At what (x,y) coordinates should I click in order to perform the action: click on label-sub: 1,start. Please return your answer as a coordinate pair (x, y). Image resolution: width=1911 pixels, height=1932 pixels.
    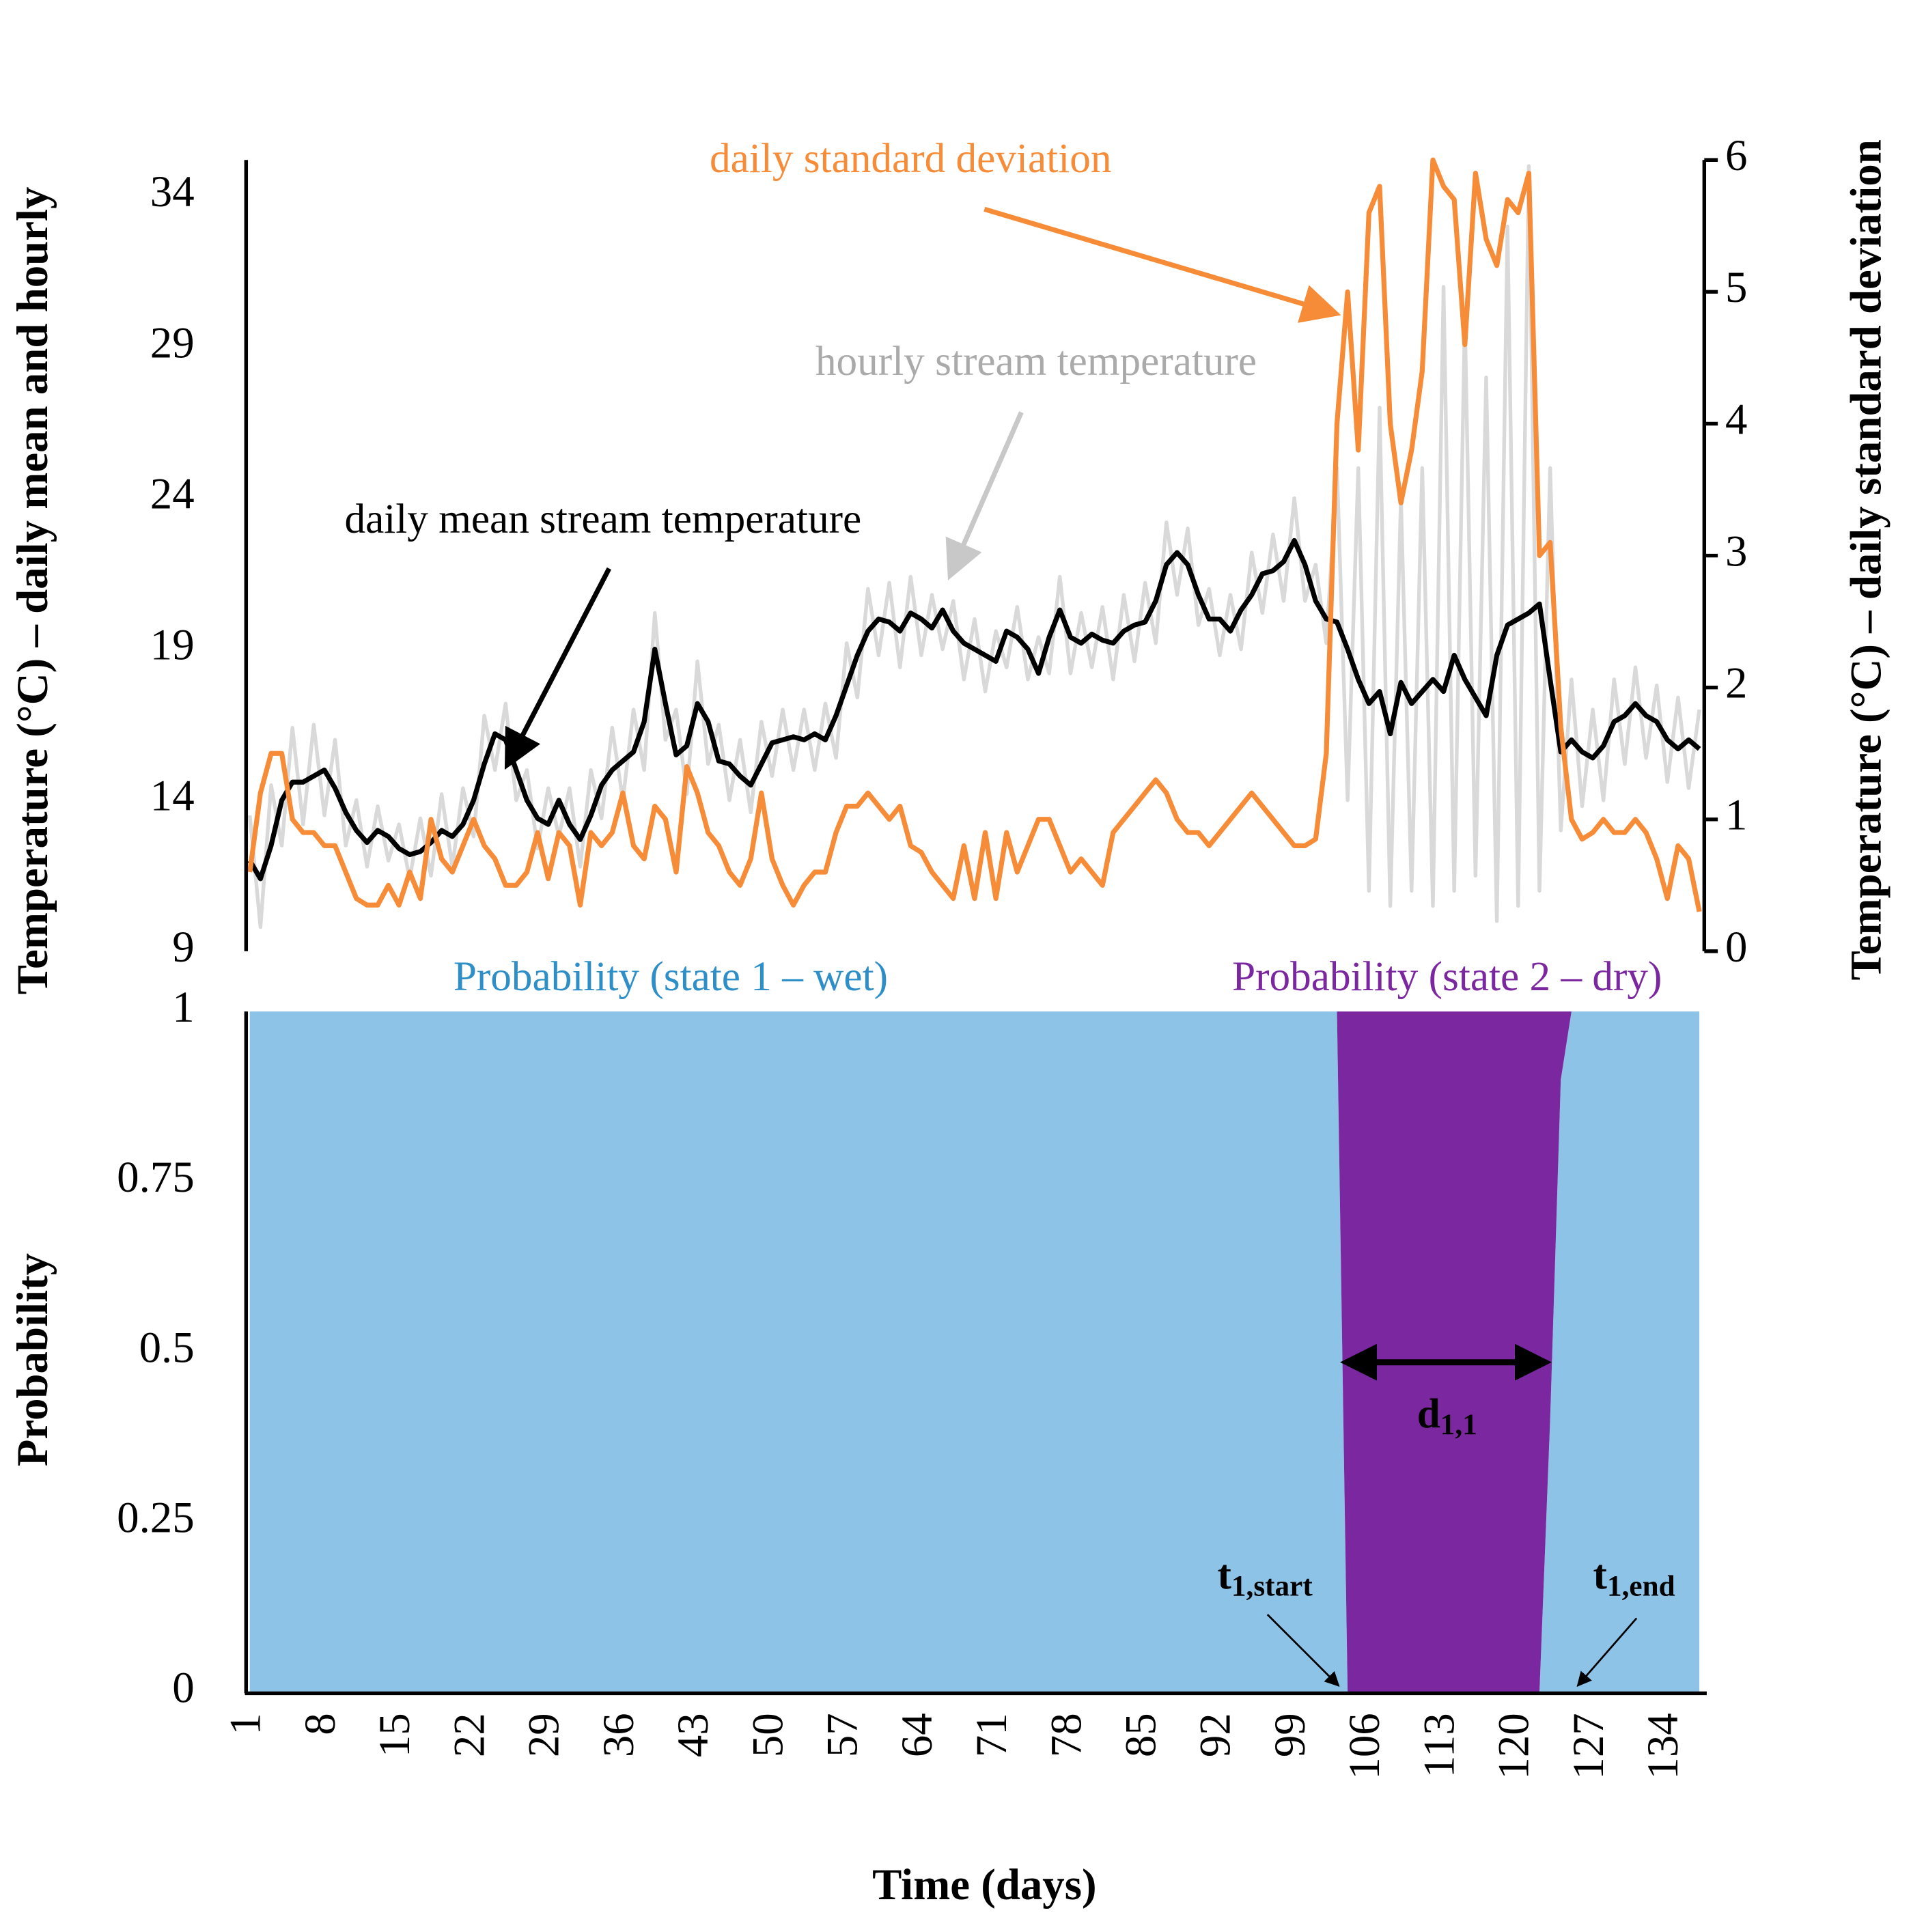
    Looking at the image, I should click on (1272, 1586).